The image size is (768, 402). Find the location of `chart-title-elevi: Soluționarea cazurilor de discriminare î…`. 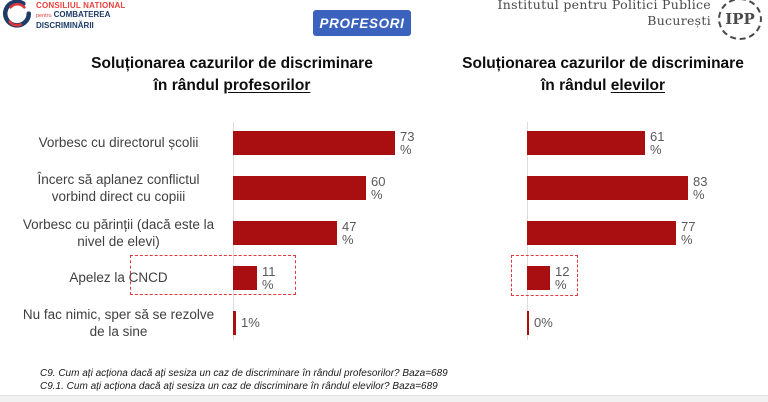

chart-title-elevi: Soluționarea cazurilor de discriminare î… is located at coordinates (603, 75).